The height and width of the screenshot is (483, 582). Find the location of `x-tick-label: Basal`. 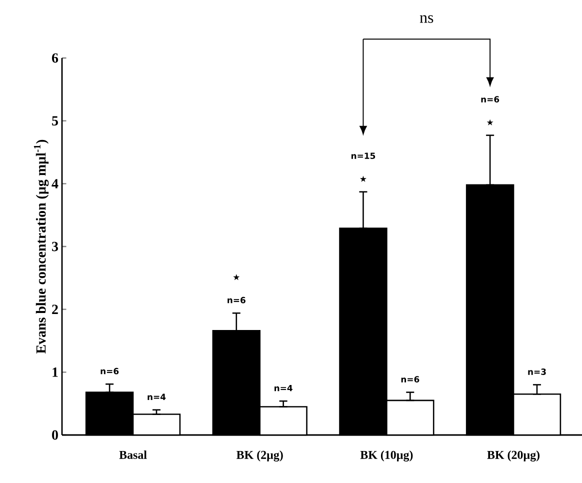

x-tick-label: Basal is located at coordinates (133, 454).